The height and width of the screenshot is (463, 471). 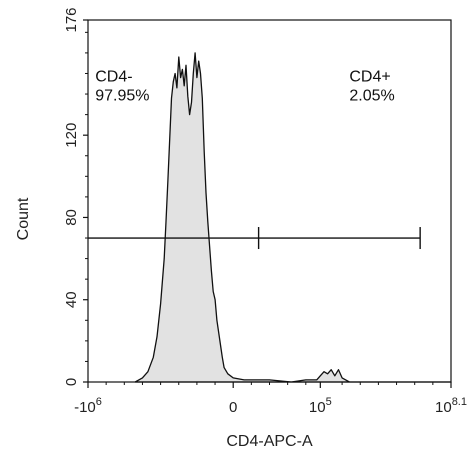 What do you see at coordinates (451, 406) in the screenshot?
I see `x-tick-label: 108.1` at bounding box center [451, 406].